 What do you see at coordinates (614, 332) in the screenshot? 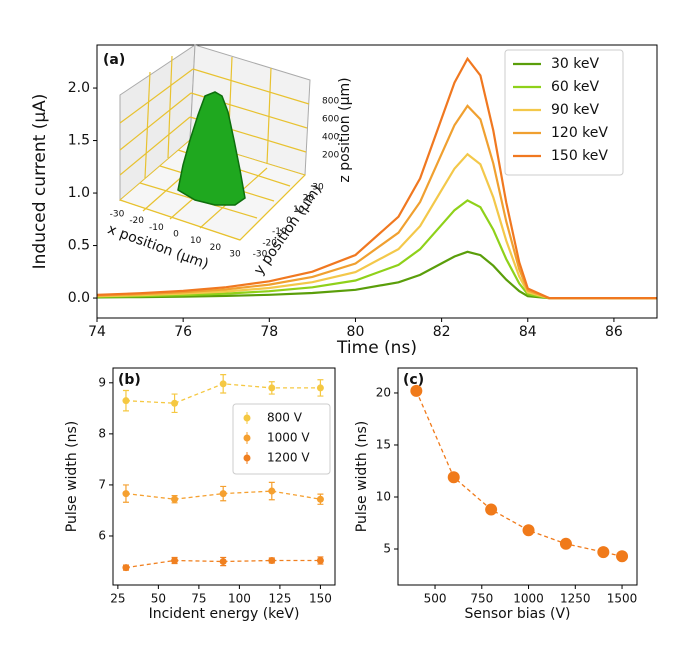
I see `x-tick-label: 86` at bounding box center [614, 332].